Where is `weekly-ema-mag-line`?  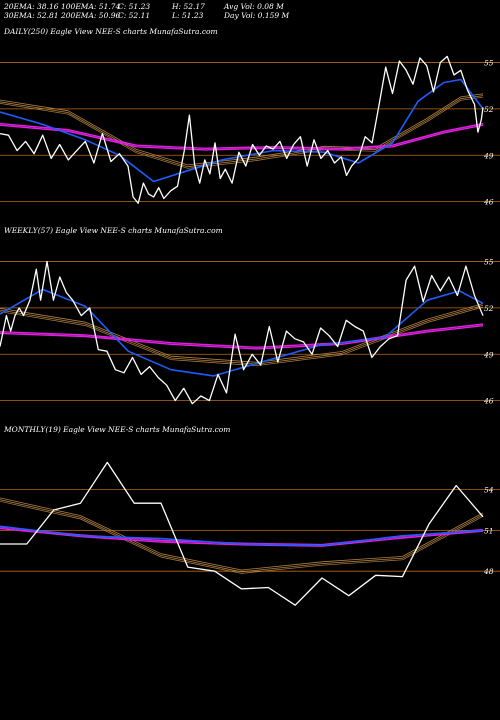 weekly-ema-mag-line is located at coordinates (242, 336).